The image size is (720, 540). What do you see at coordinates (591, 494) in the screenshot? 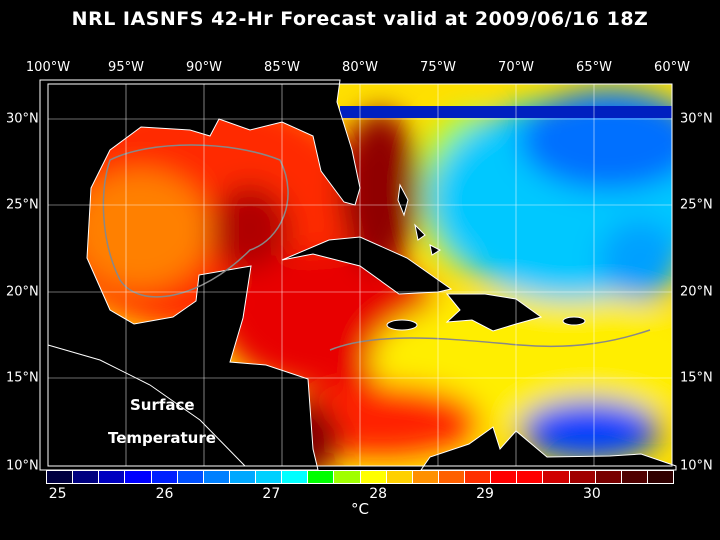
I see `colorbar-tick-label: 30` at bounding box center [591, 494].